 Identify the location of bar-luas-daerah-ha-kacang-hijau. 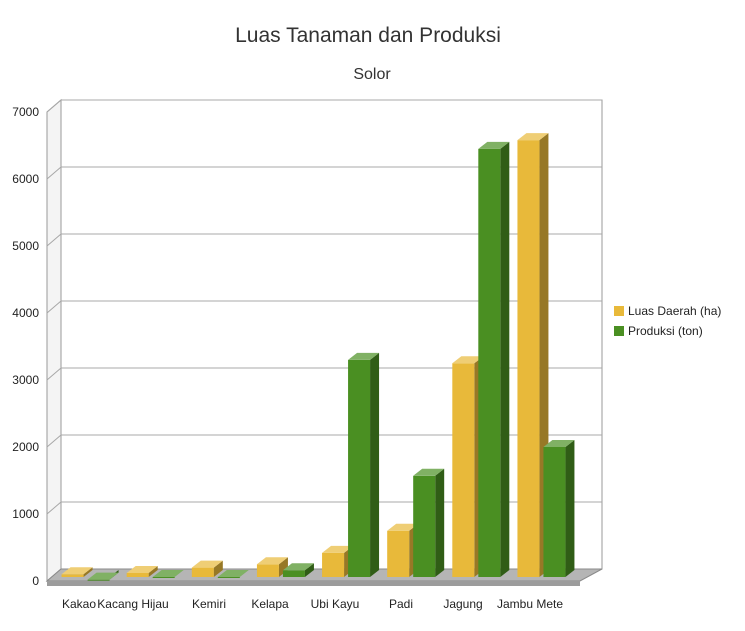
(142, 571).